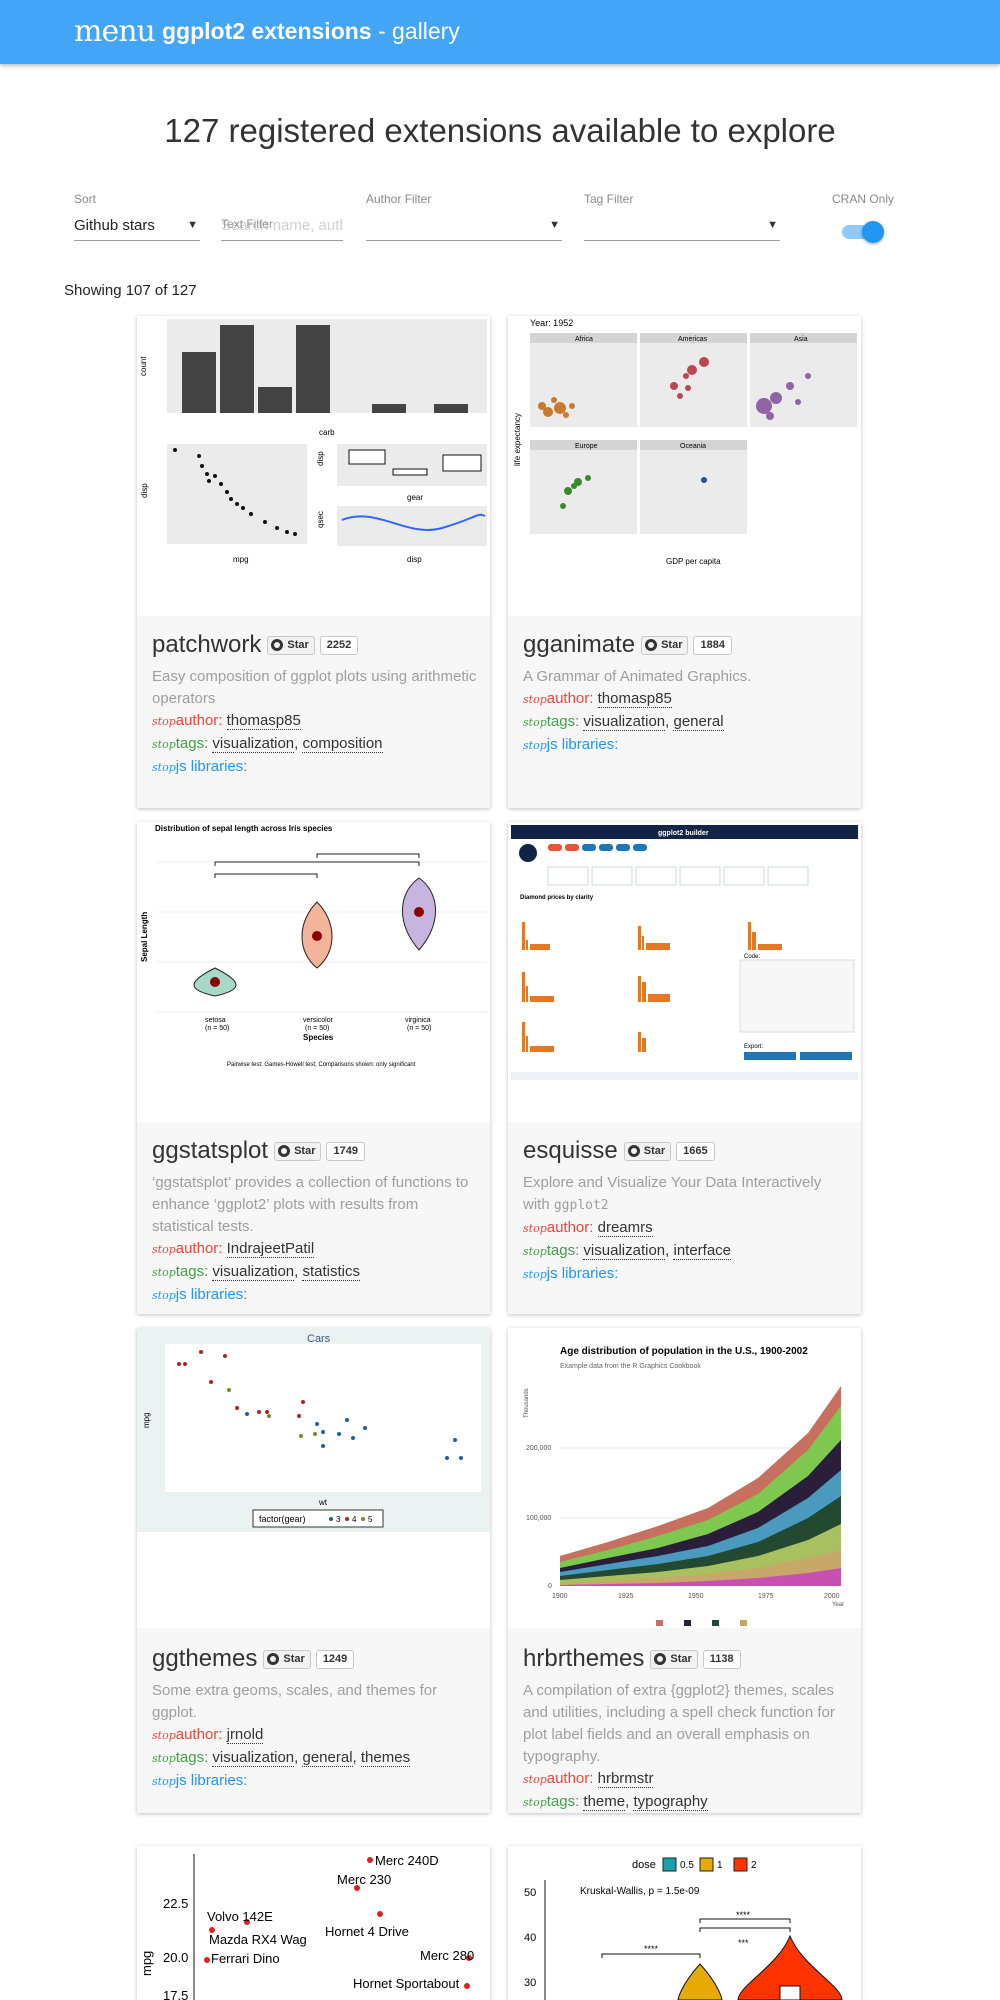  What do you see at coordinates (720, 1865) in the screenshot?
I see `legend-item: 1` at bounding box center [720, 1865].